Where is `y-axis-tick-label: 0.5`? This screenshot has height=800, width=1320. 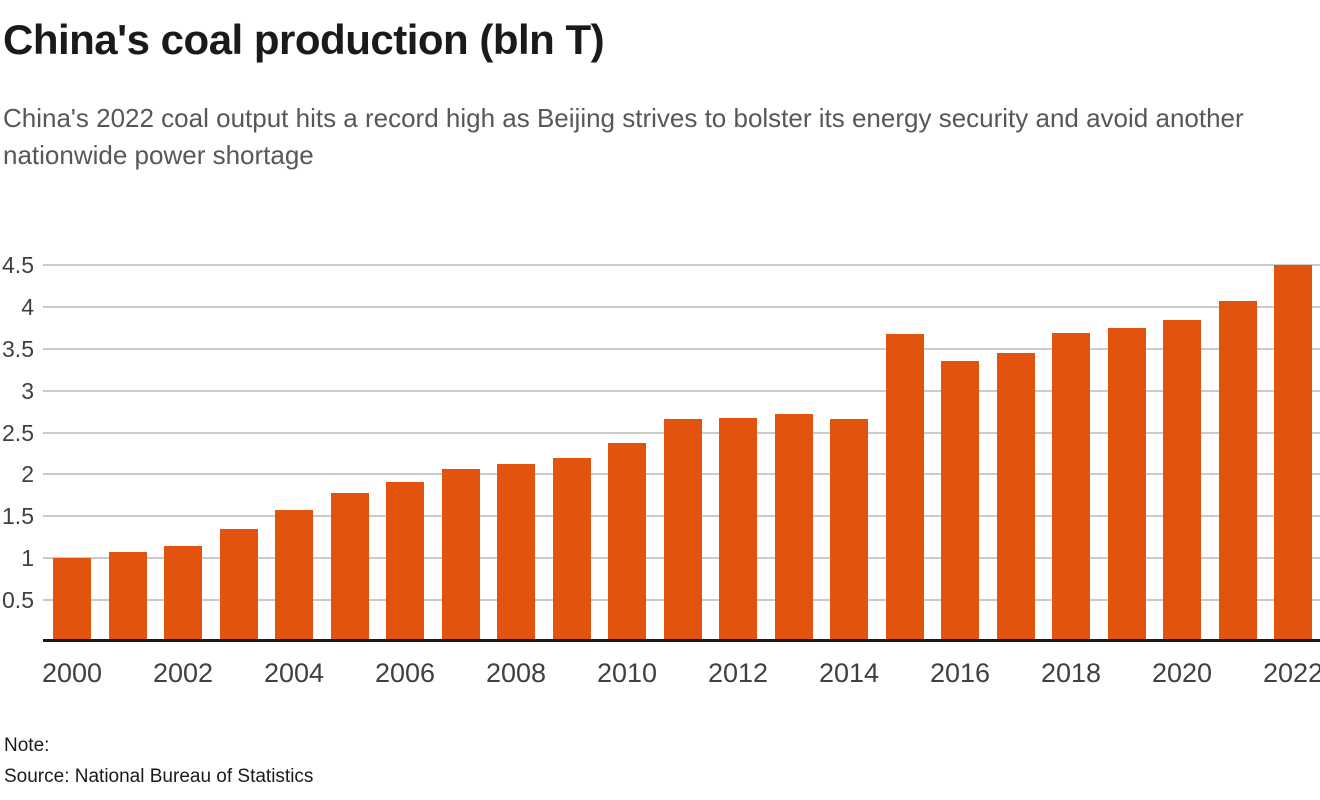
y-axis-tick-label: 0.5 is located at coordinates (18, 599).